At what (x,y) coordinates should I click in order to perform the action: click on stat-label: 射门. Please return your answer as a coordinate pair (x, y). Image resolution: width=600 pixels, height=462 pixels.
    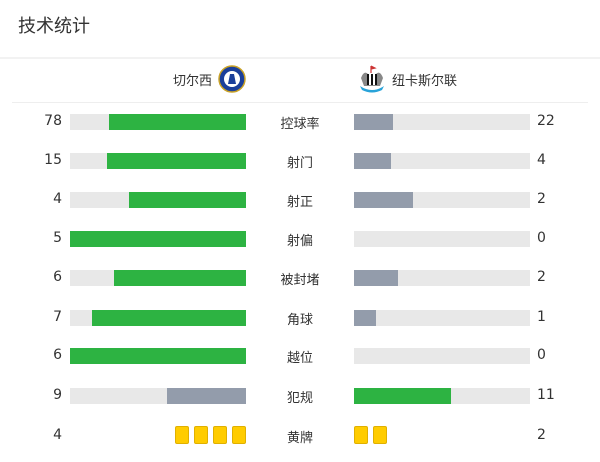
    Looking at the image, I should click on (299, 163).